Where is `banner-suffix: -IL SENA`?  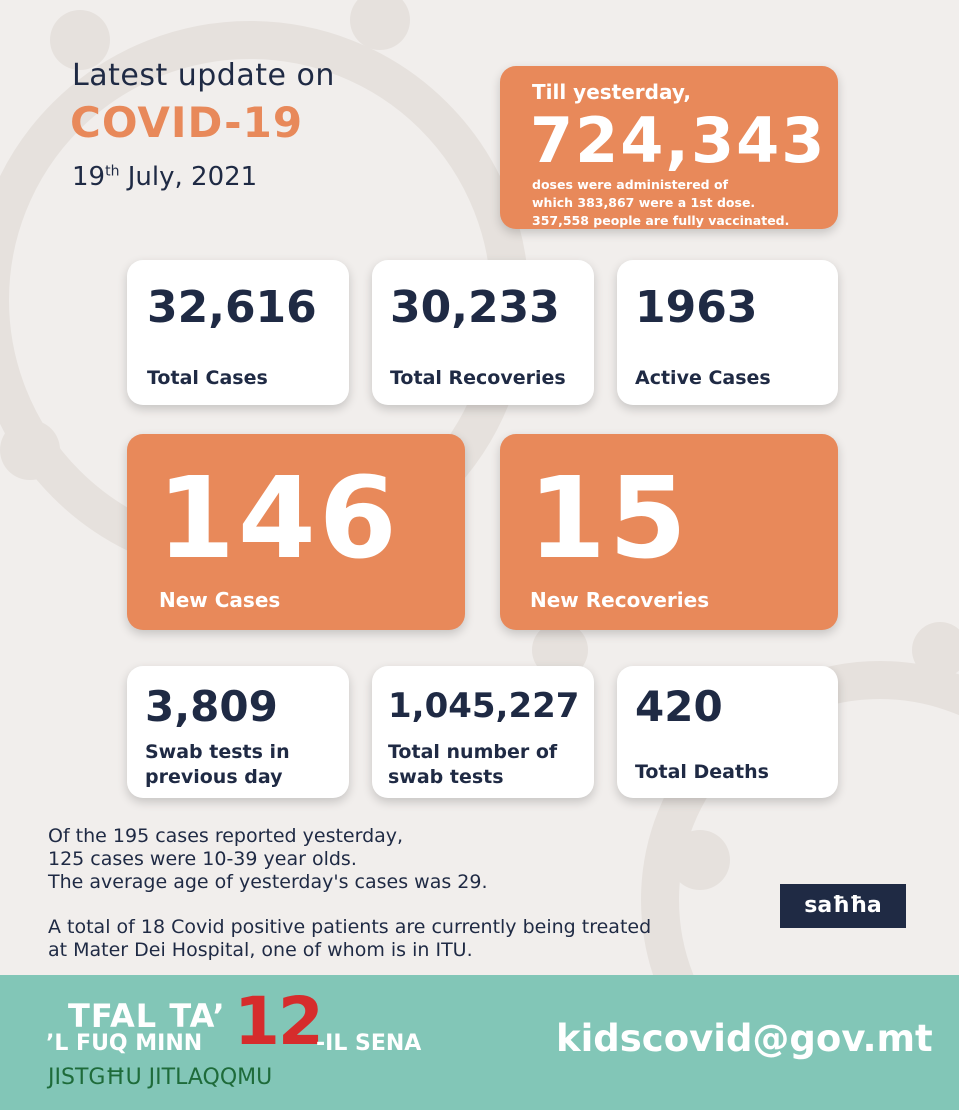 banner-suffix: -IL SENA is located at coordinates (369, 1043).